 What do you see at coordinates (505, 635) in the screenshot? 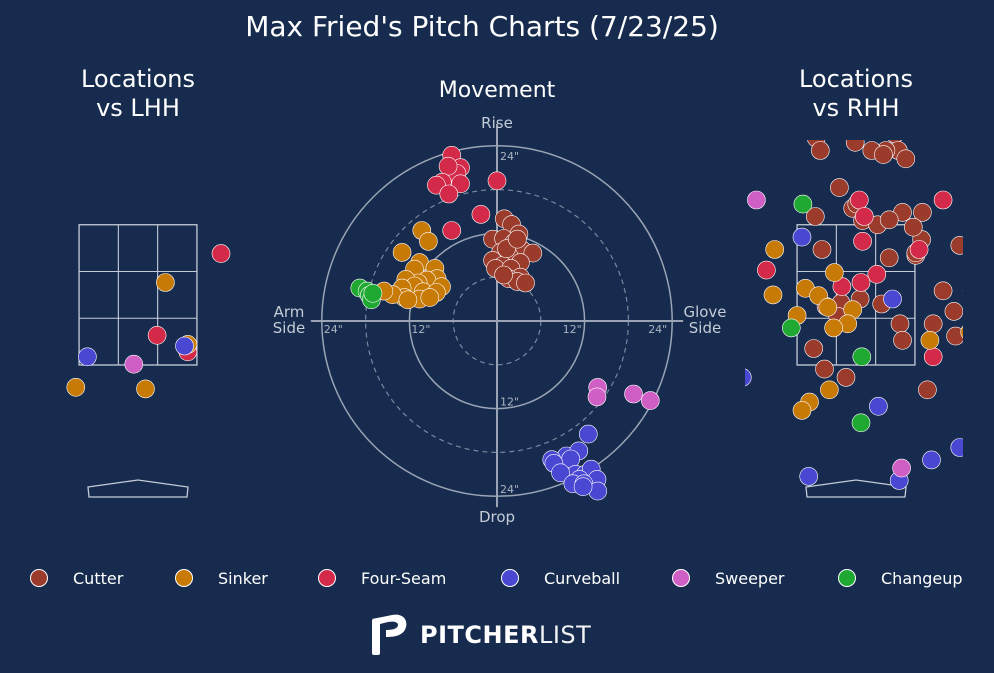
I see `brand-wordmark: PITCHERLIST` at bounding box center [505, 635].